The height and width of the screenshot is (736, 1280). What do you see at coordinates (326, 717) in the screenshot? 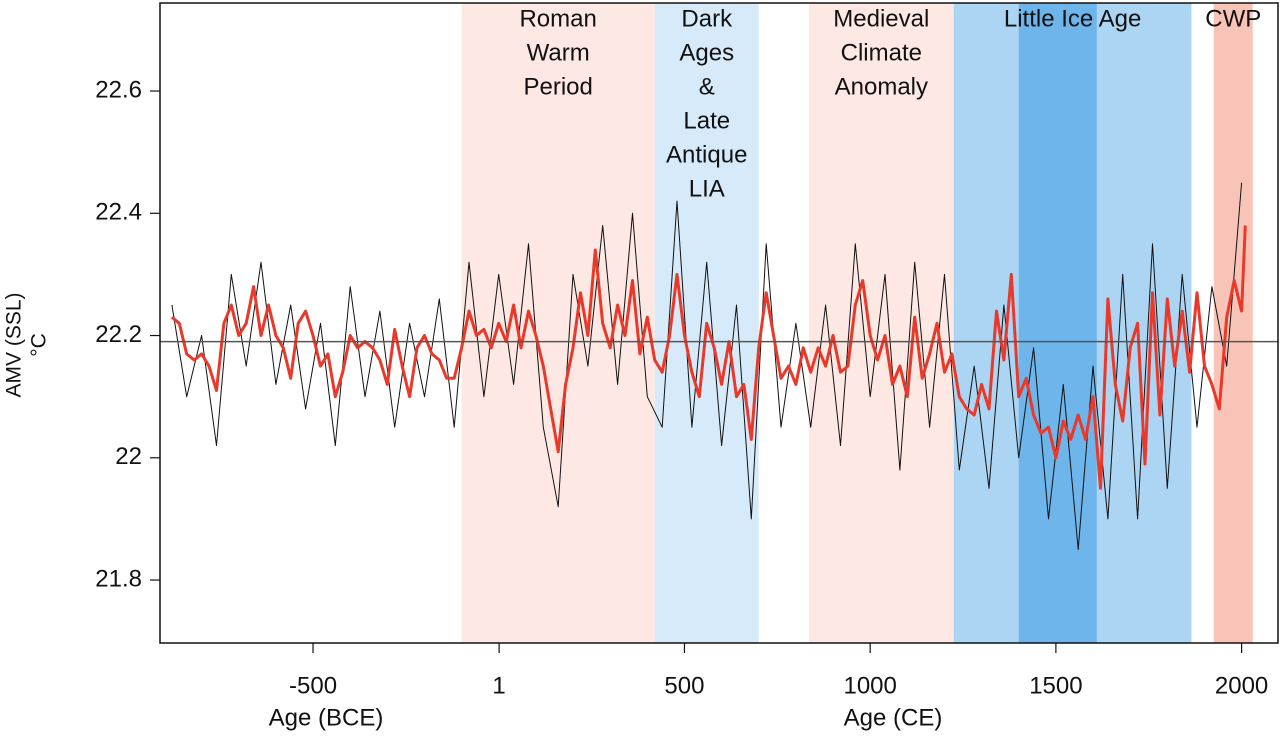
I see `x-axis-title: Age (BCE)` at bounding box center [326, 717].